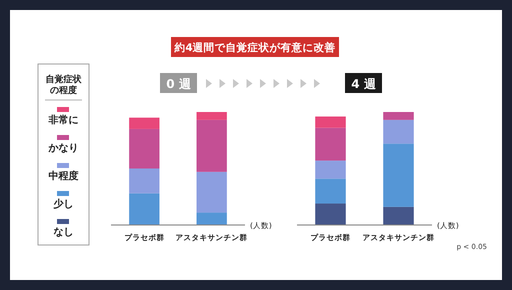 The height and width of the screenshot is (290, 512). I want to click on legend-label: 少し, so click(63, 204).